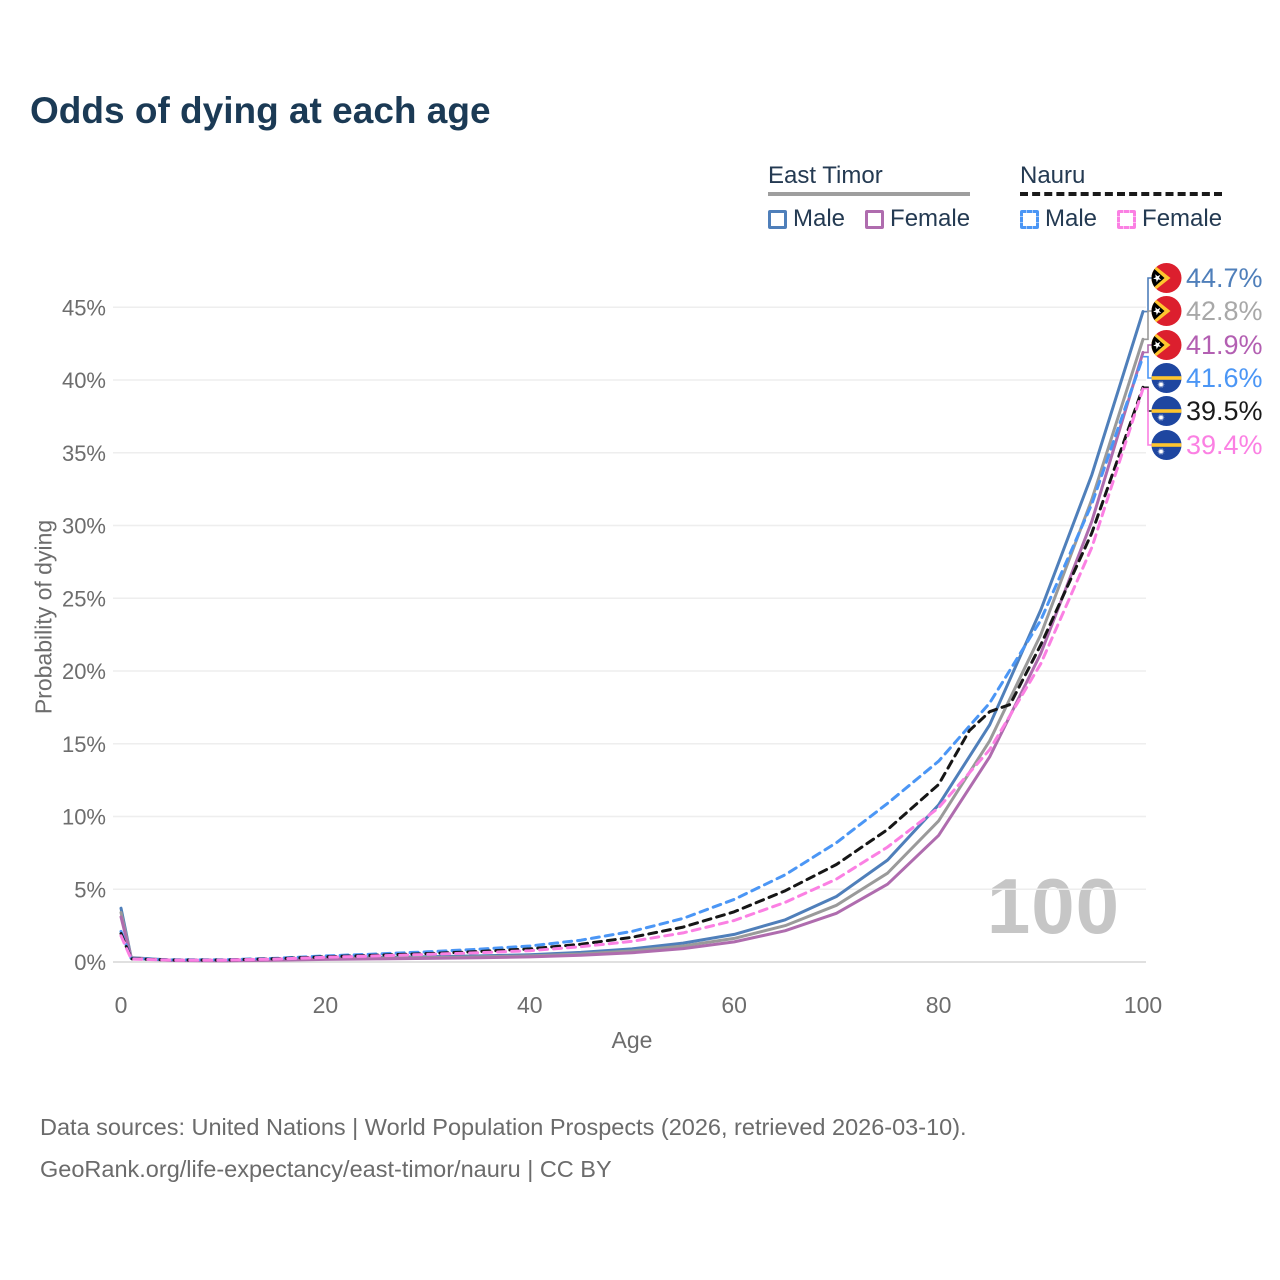 The height and width of the screenshot is (1280, 1280). I want to click on legend-group-nauru: Nauru Male Female, so click(1121, 197).